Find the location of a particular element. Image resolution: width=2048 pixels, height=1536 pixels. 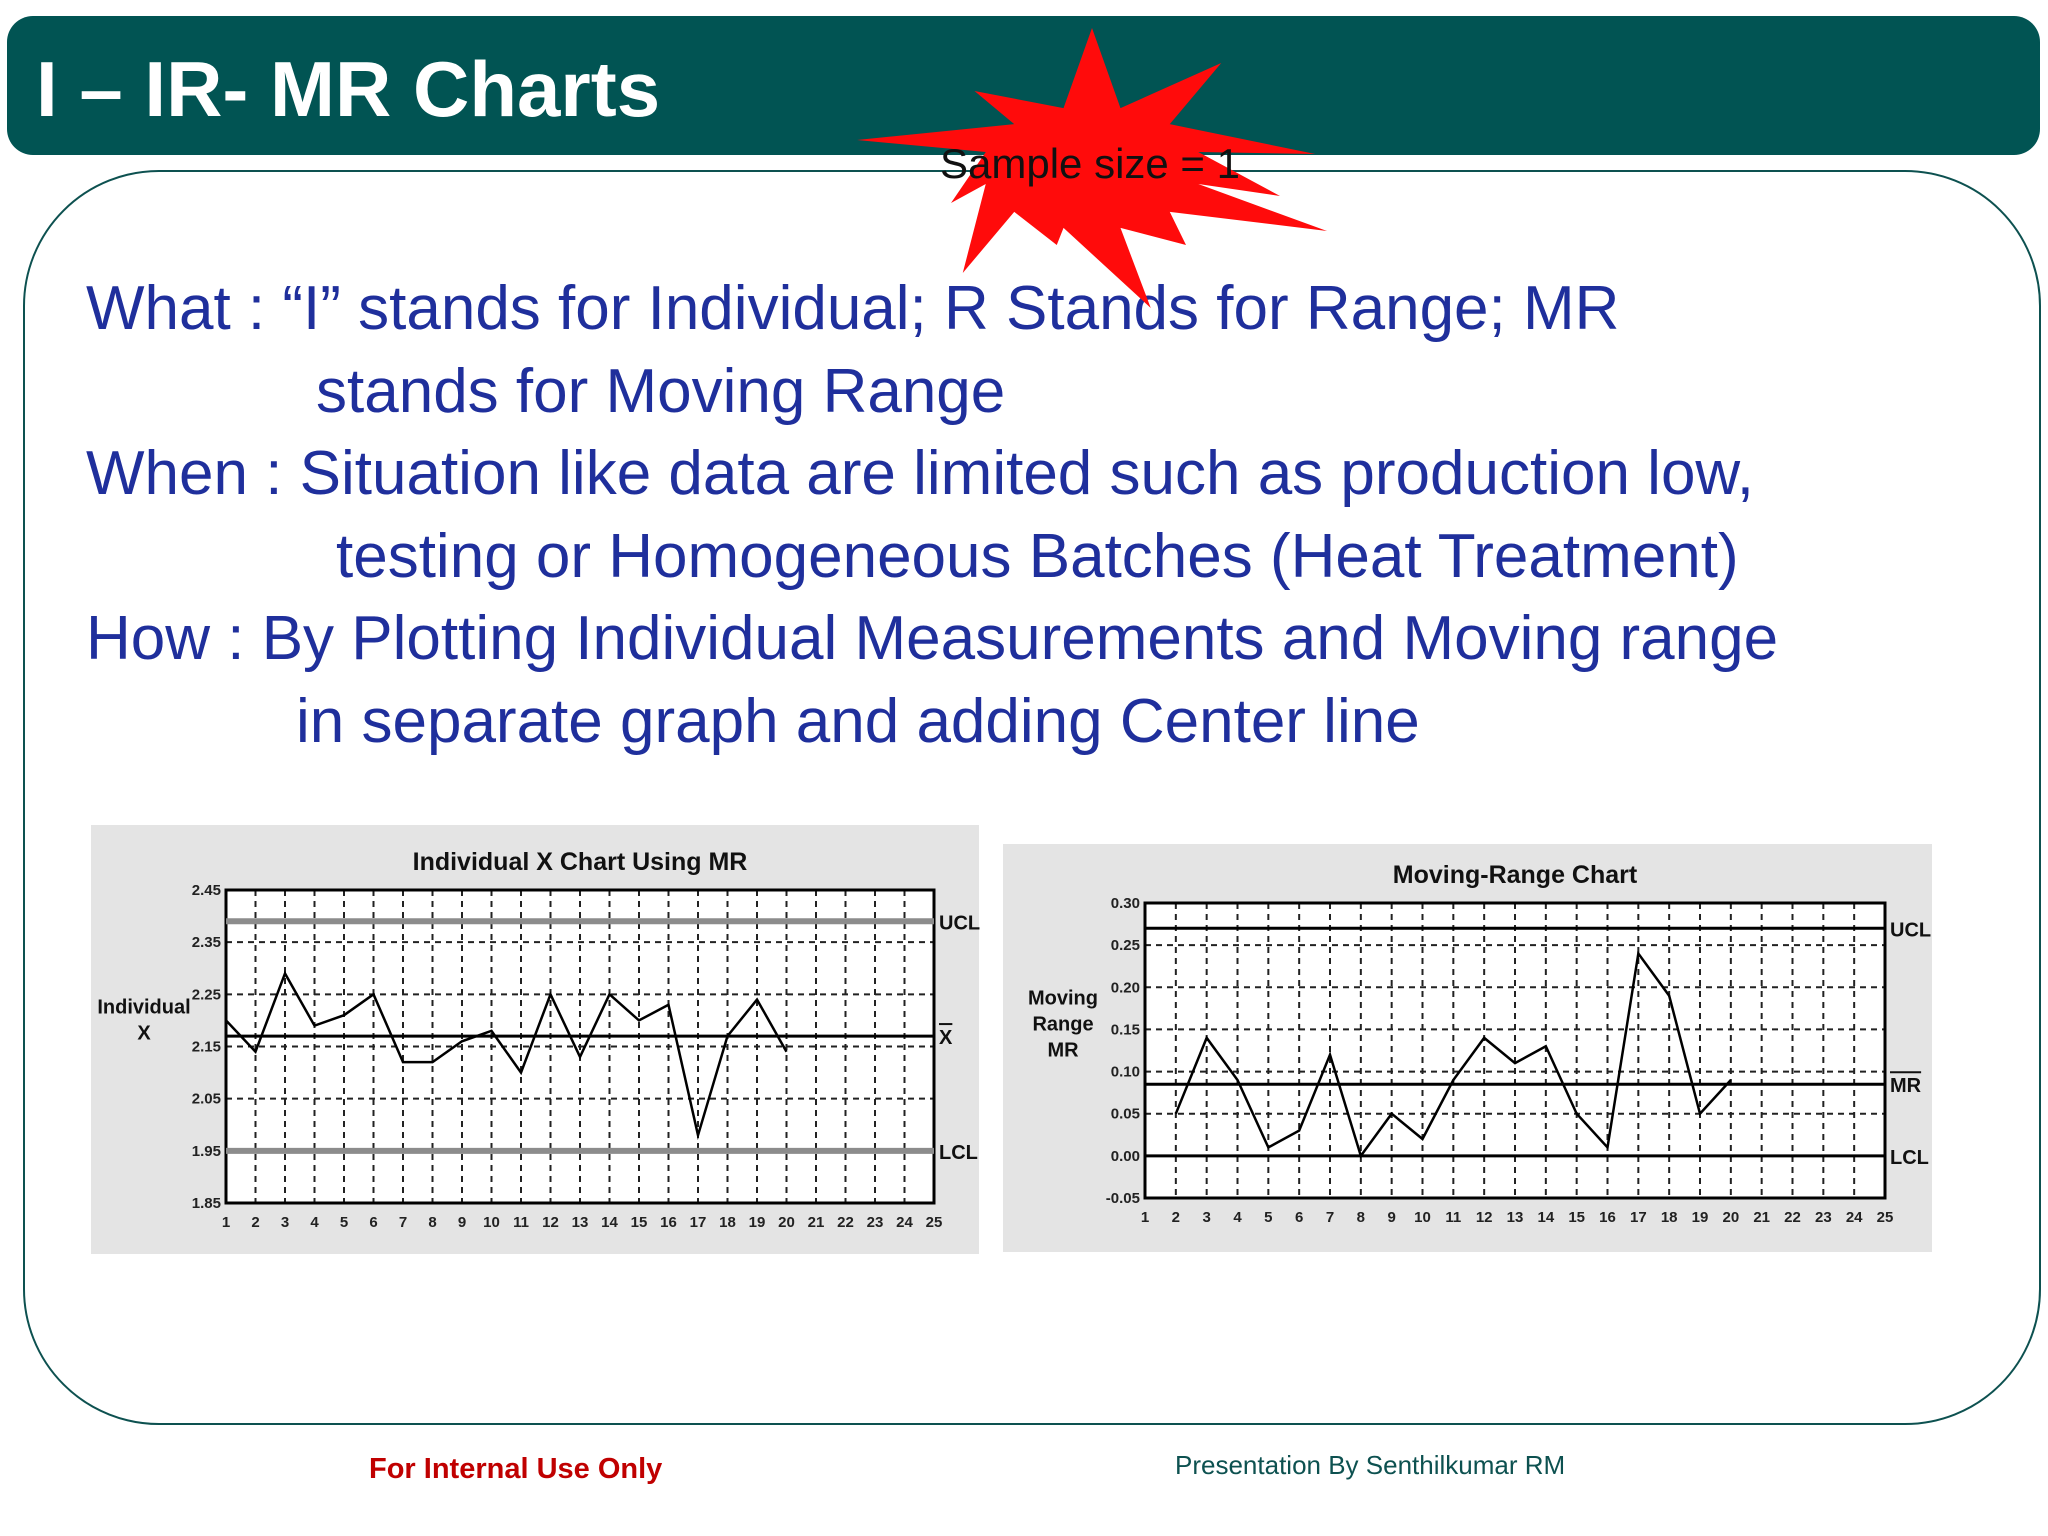

body-line: stands for Moving Range is located at coordinates (660, 391).